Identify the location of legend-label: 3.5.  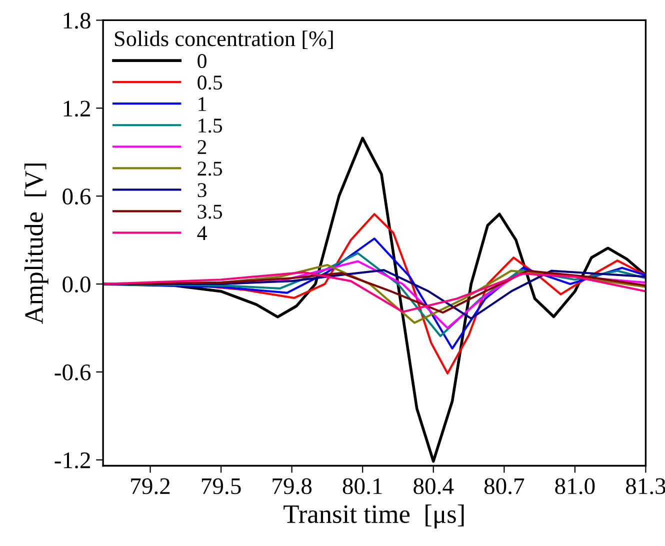
(210, 211).